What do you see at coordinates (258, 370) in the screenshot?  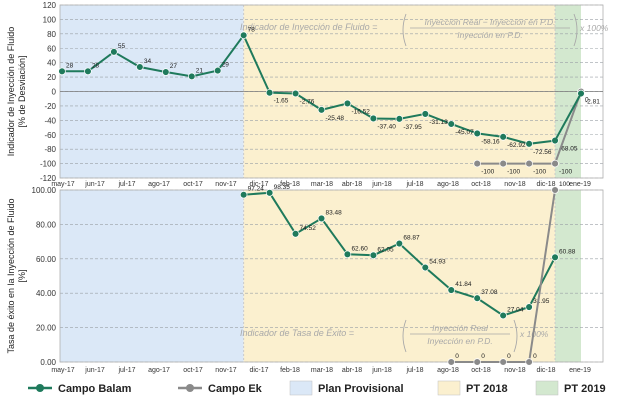 I see `x-tick-label: dic-17` at bounding box center [258, 370].